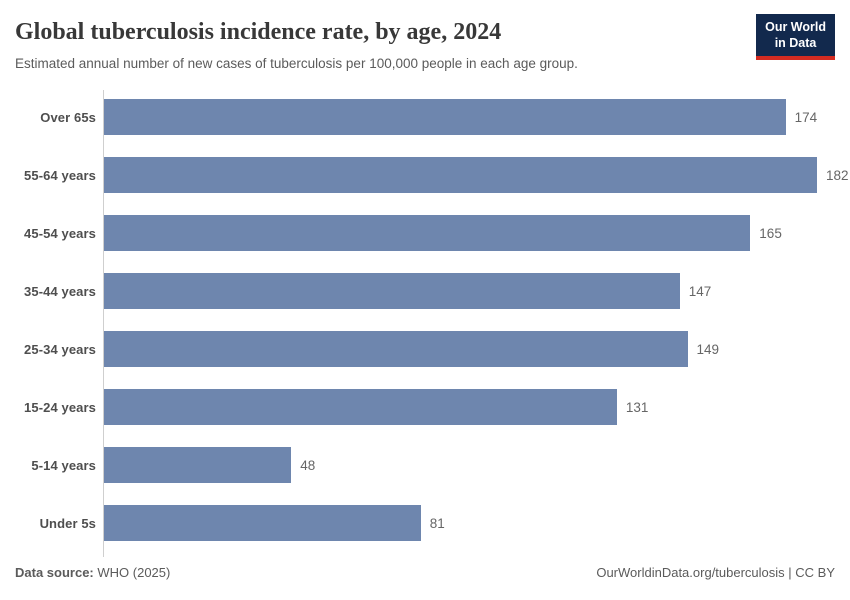 The height and width of the screenshot is (600, 850). I want to click on chart-row: 35-44 years 147, so click(425, 291).